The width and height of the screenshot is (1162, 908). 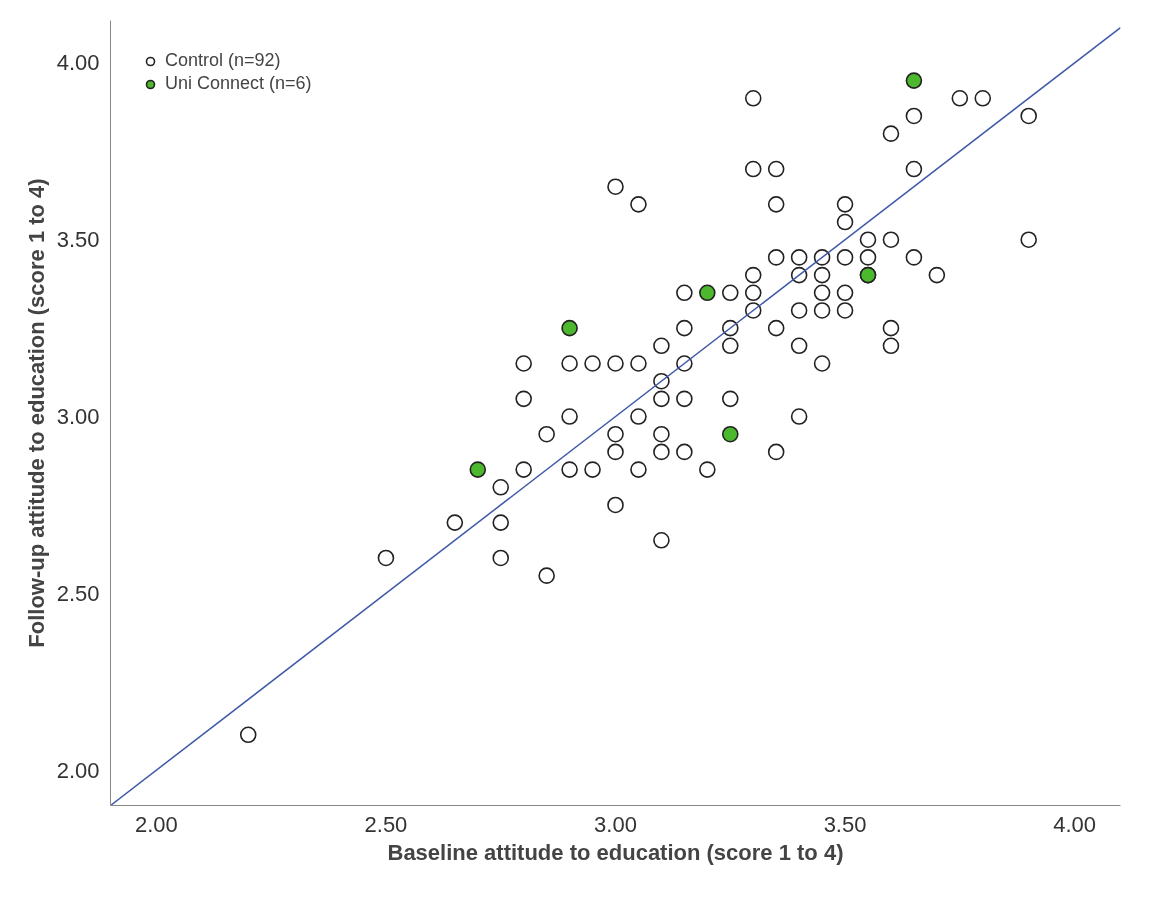 I want to click on x-tick-label: 2.00, so click(x=156, y=824).